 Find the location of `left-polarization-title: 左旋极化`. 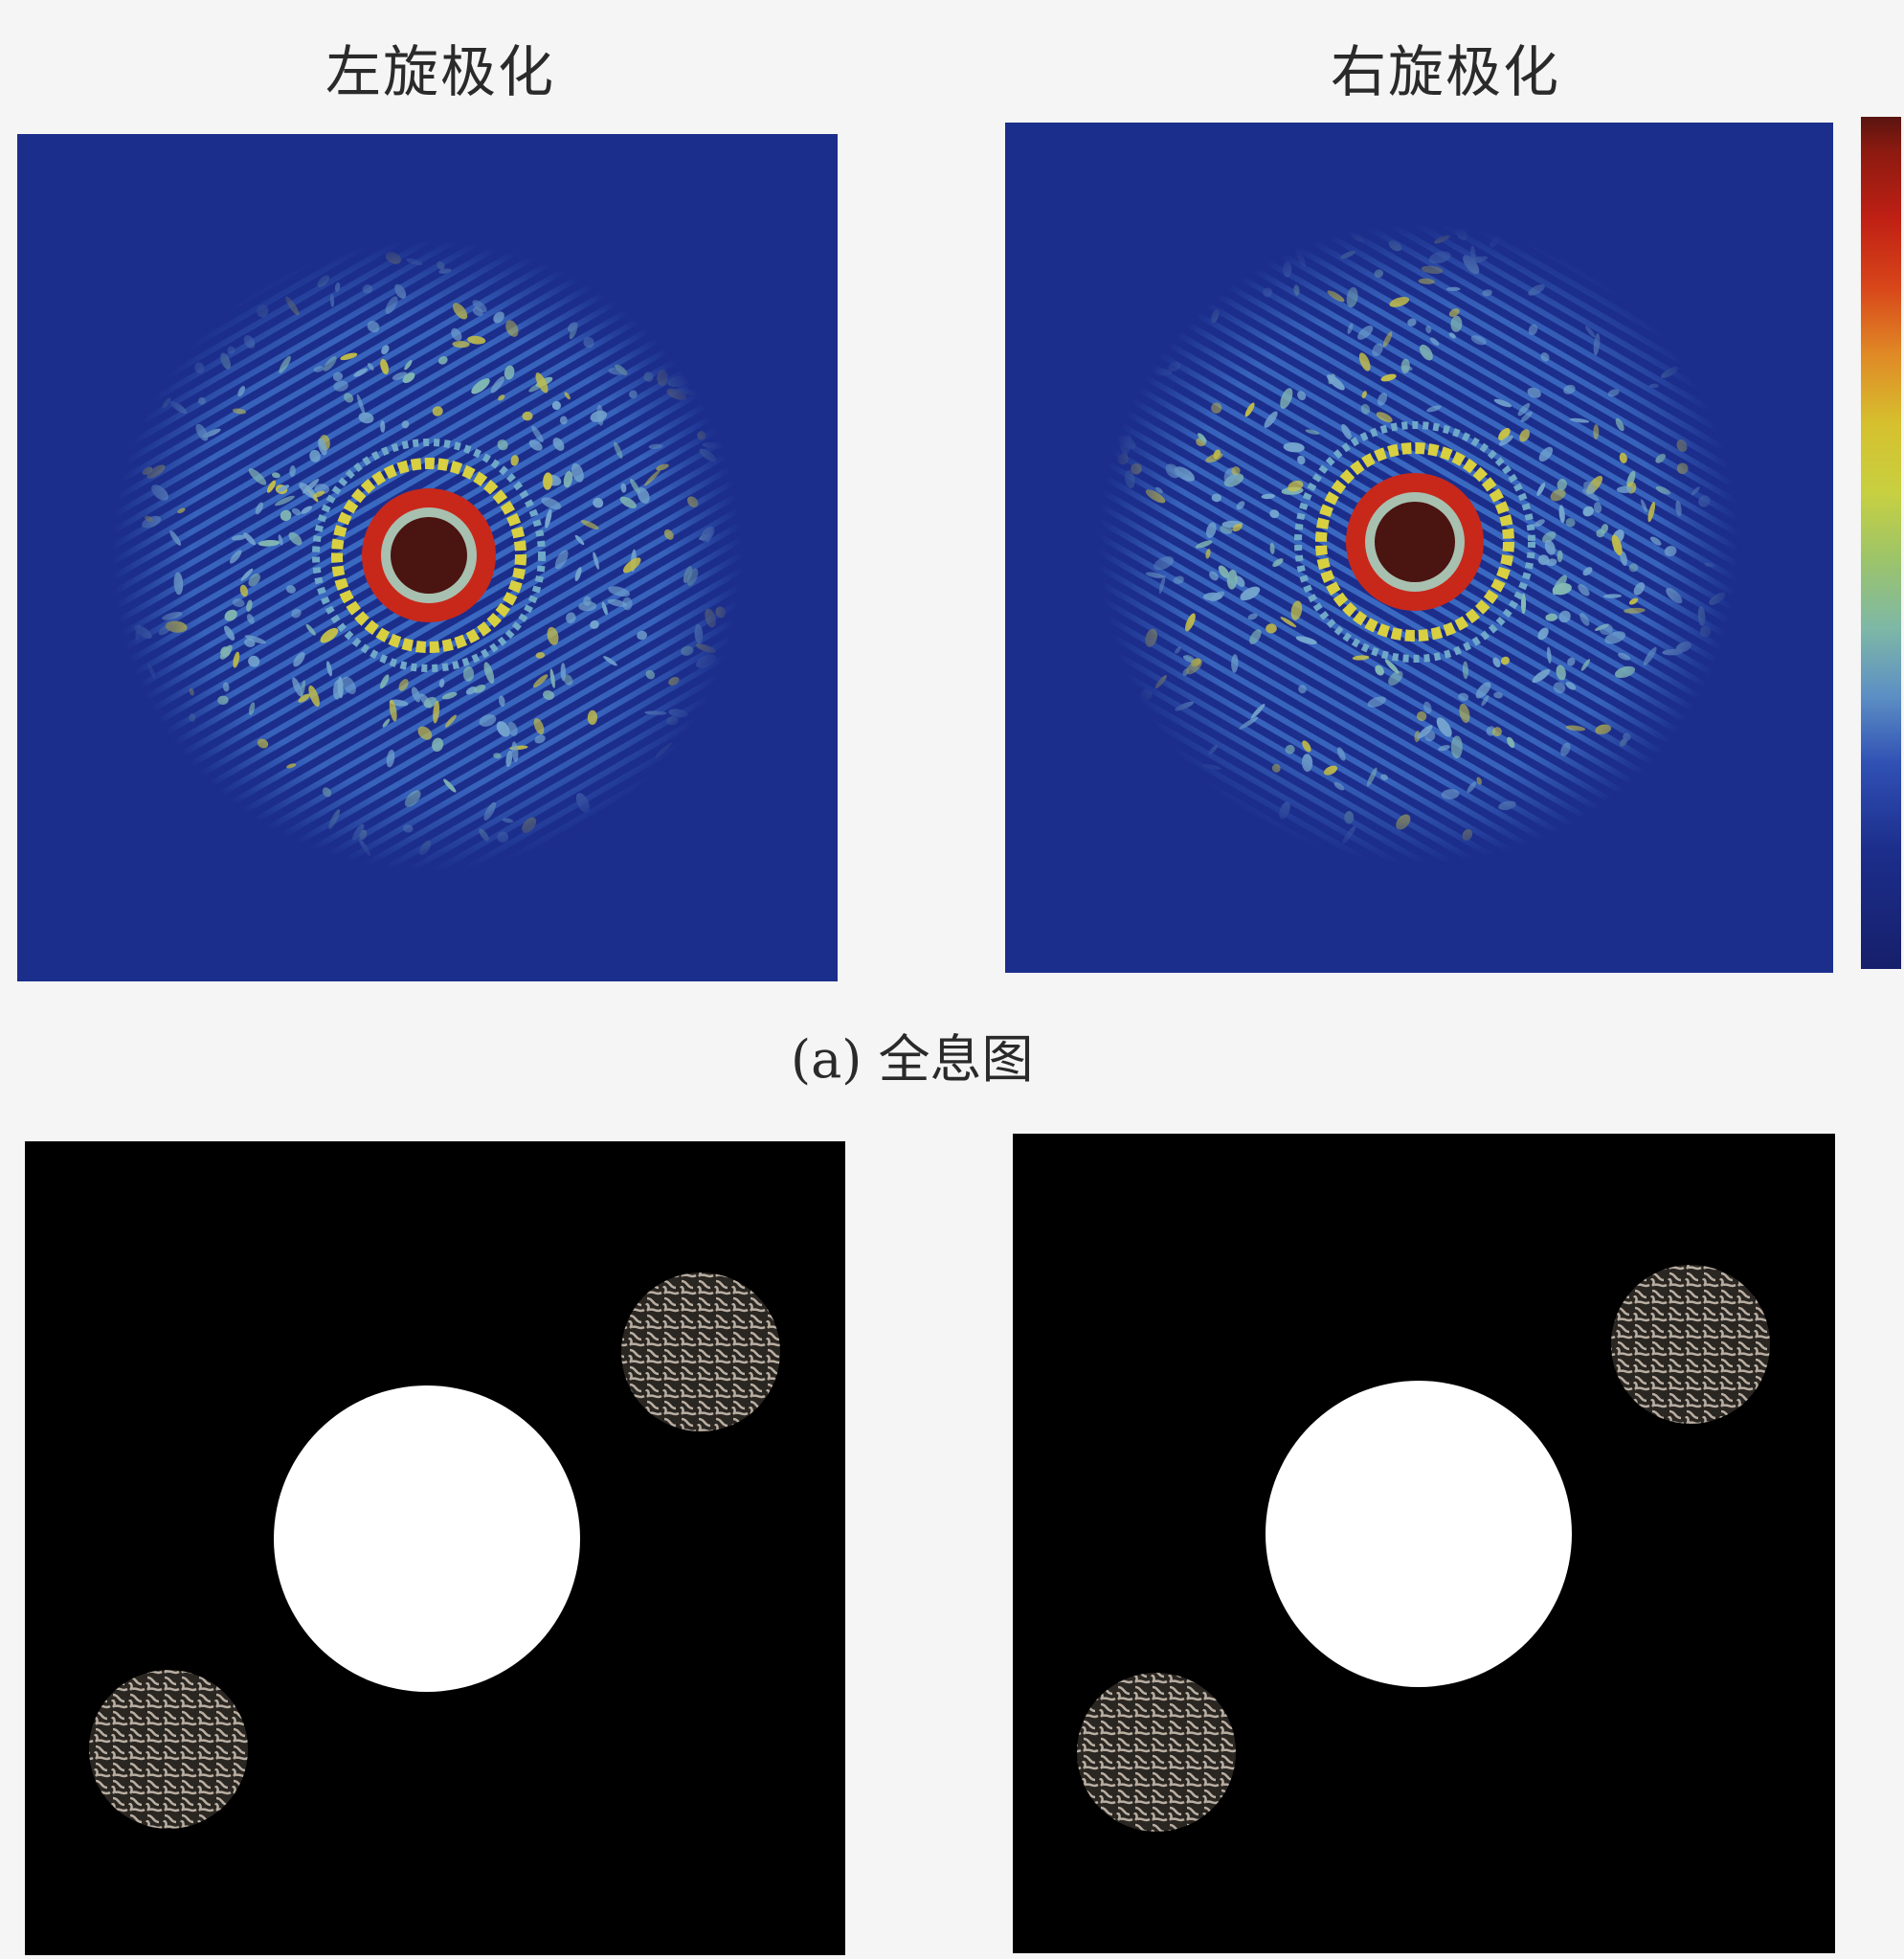

left-polarization-title: 左旋极化 is located at coordinates (441, 72).